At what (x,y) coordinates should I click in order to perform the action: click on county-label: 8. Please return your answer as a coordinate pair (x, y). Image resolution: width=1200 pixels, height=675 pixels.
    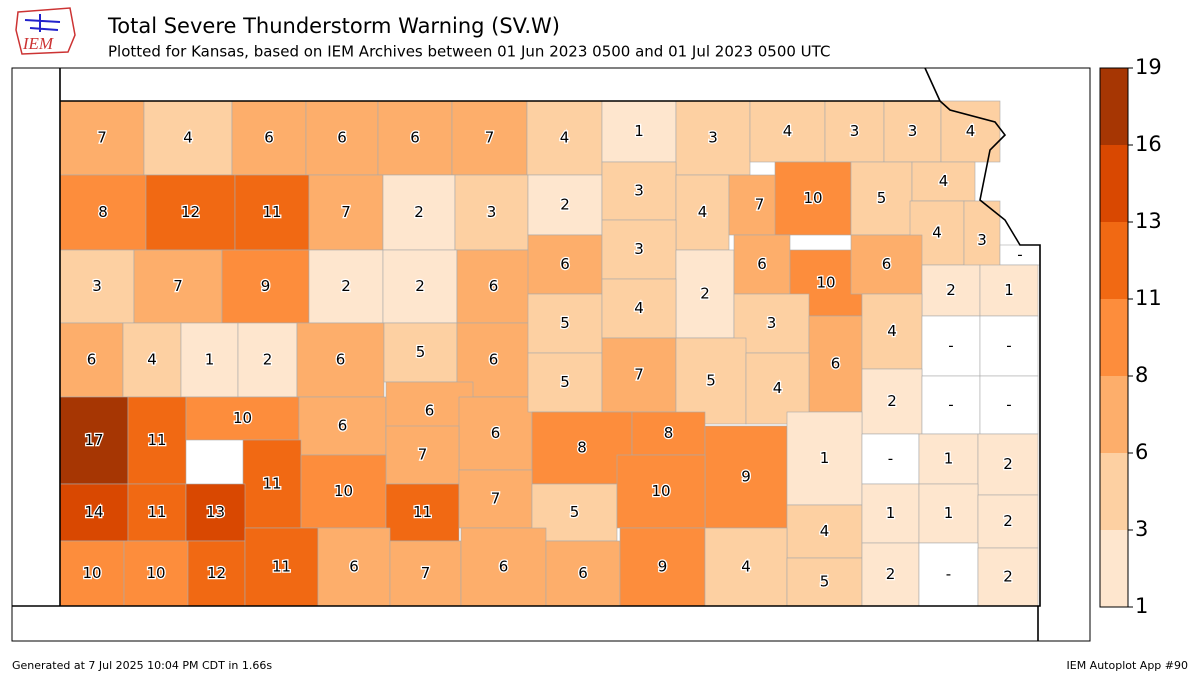
    Looking at the image, I should click on (103, 212).